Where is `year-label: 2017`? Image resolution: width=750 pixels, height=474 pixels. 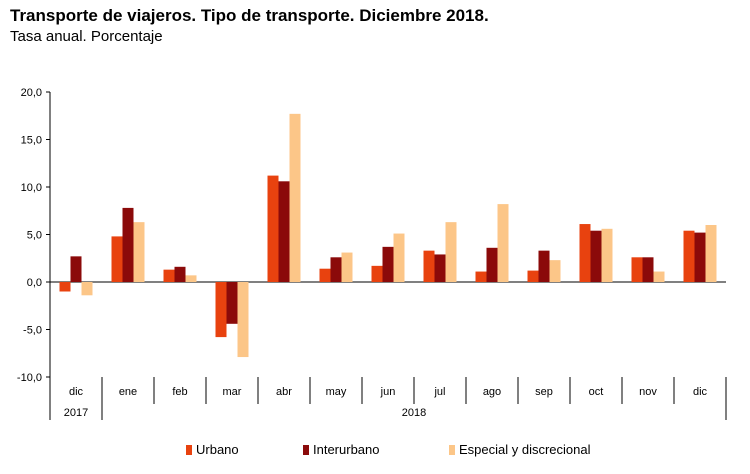 year-label: 2017 is located at coordinates (76, 413).